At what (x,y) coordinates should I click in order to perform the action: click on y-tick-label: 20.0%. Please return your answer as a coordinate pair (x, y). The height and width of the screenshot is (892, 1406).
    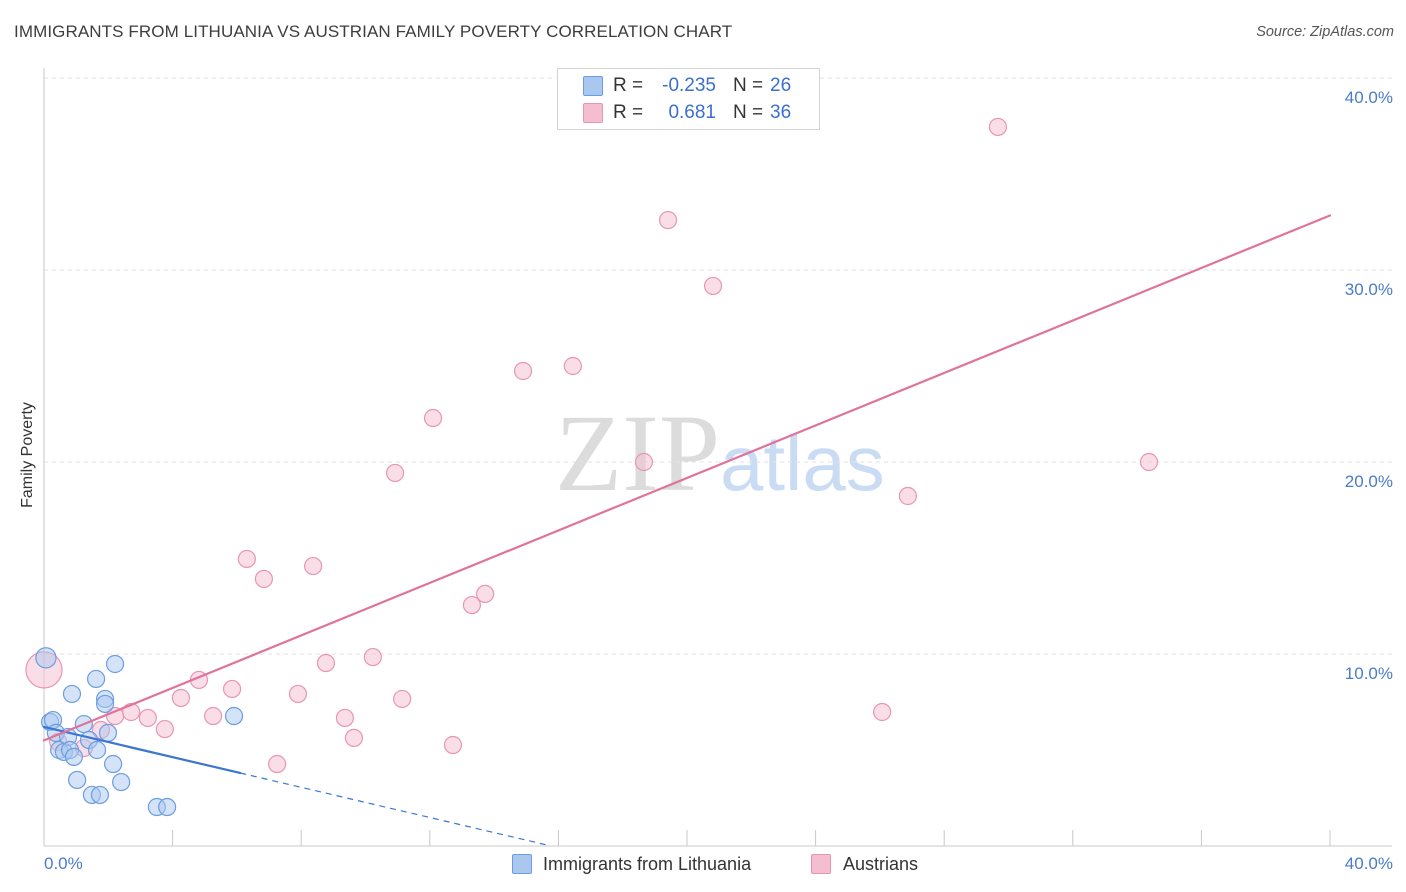
    Looking at the image, I should click on (1369, 481).